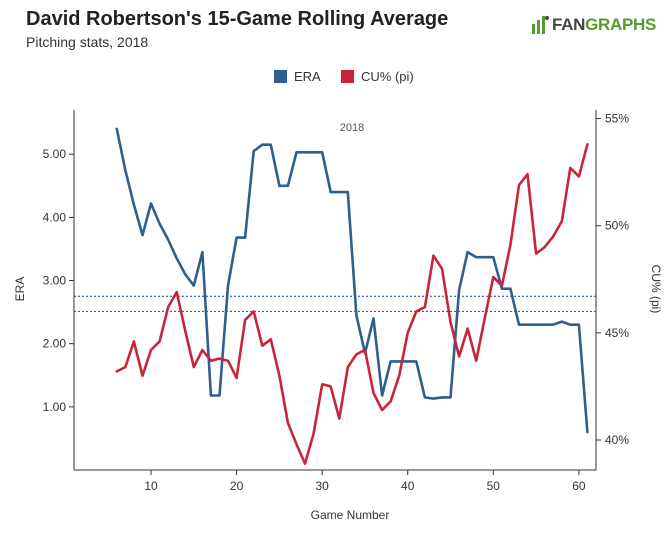 Image resolution: width=670 pixels, height=540 pixels. I want to click on legend-era-label: ERA, so click(307, 76).